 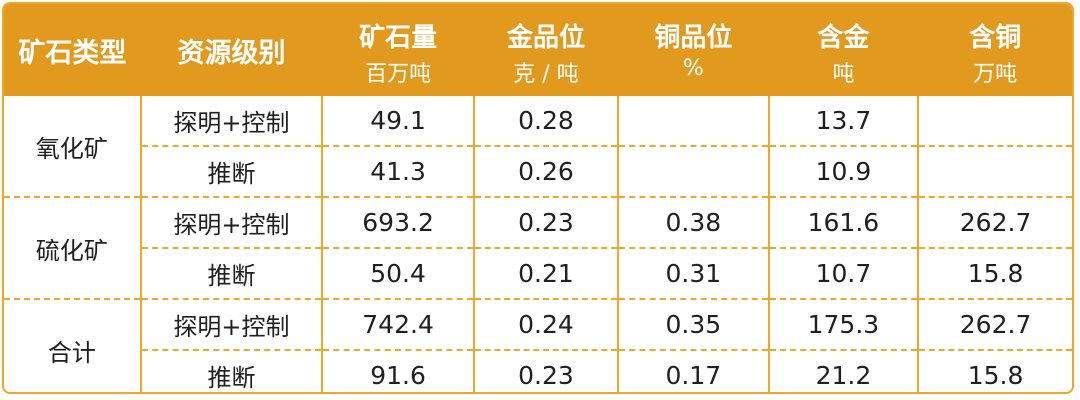 What do you see at coordinates (693, 76) in the screenshot?
I see `header-copper-grade-unit: %` at bounding box center [693, 76].